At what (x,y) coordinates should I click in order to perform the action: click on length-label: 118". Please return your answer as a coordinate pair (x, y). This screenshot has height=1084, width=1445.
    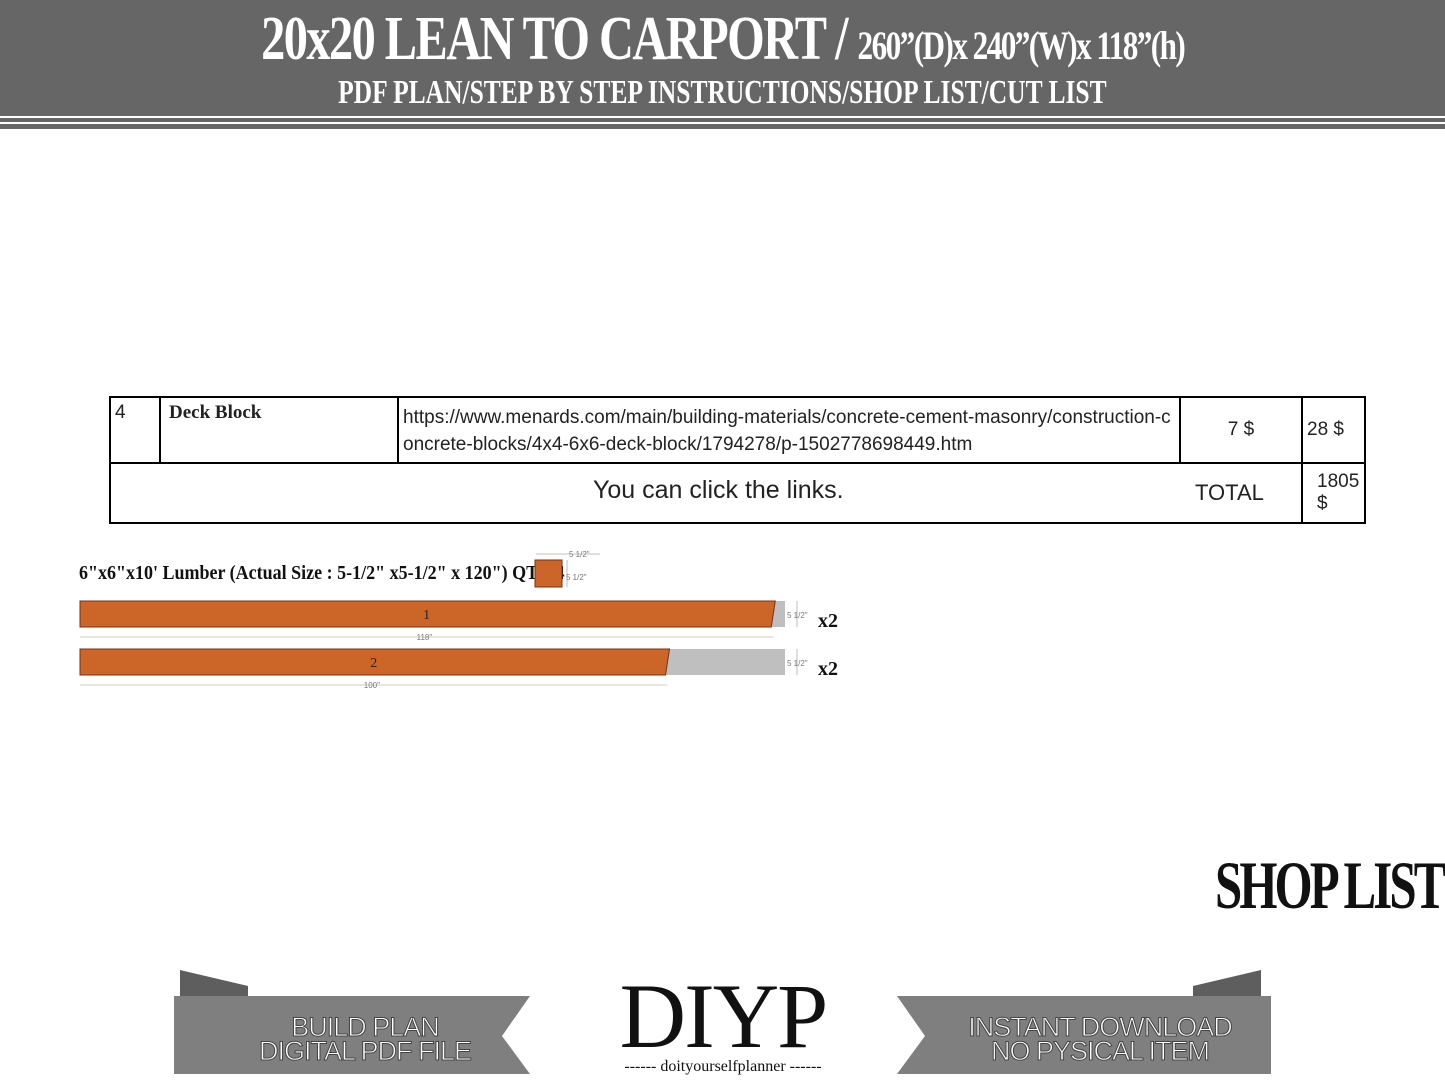
    Looking at the image, I should click on (425, 637).